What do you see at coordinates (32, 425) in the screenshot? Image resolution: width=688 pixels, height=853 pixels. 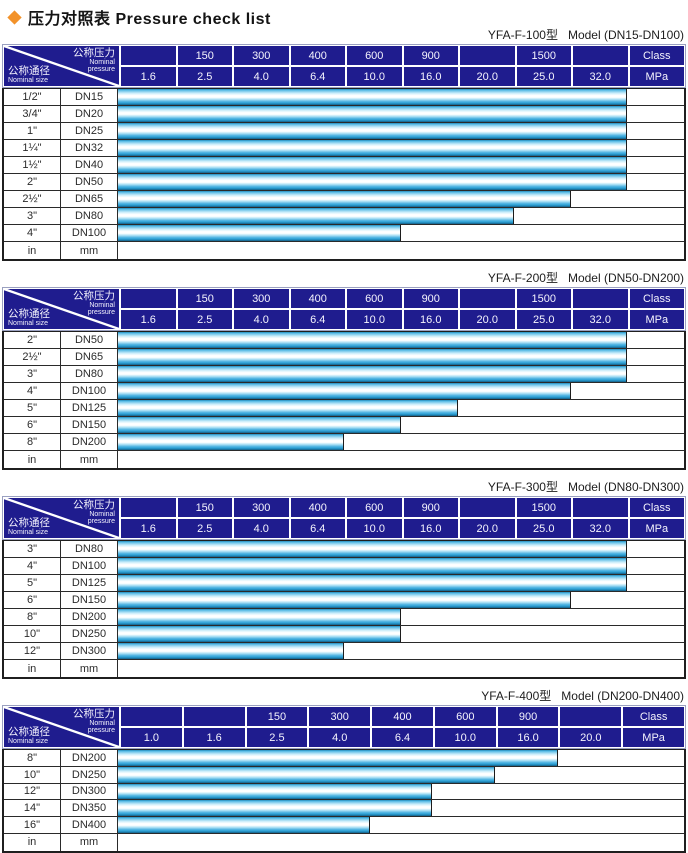 I see `size-inch-cell: 6"` at bounding box center [32, 425].